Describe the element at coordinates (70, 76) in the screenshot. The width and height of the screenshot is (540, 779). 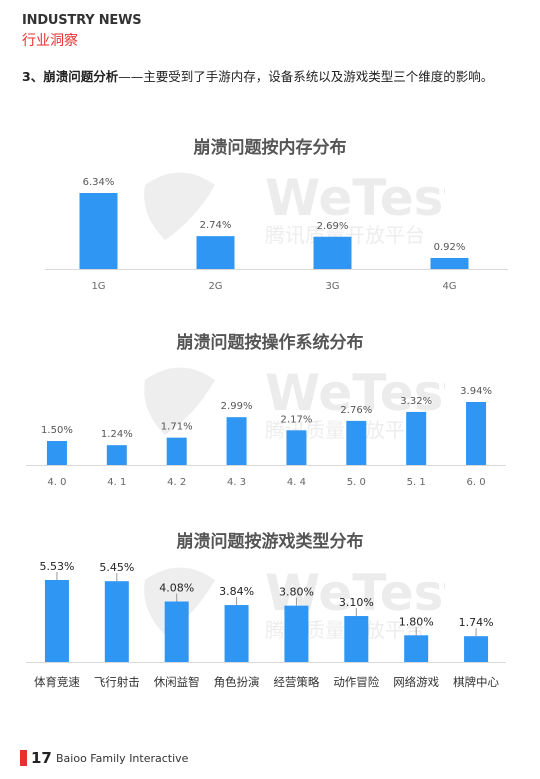
I see `intro-lead: 3、崩溃问题分析` at that location.